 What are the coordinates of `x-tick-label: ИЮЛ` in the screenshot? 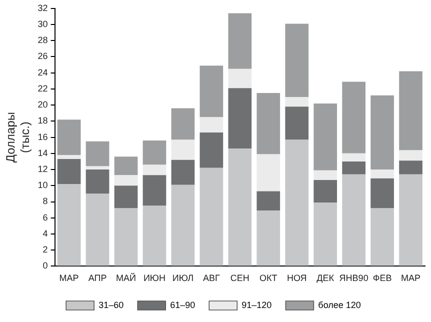 It's located at (183, 278).